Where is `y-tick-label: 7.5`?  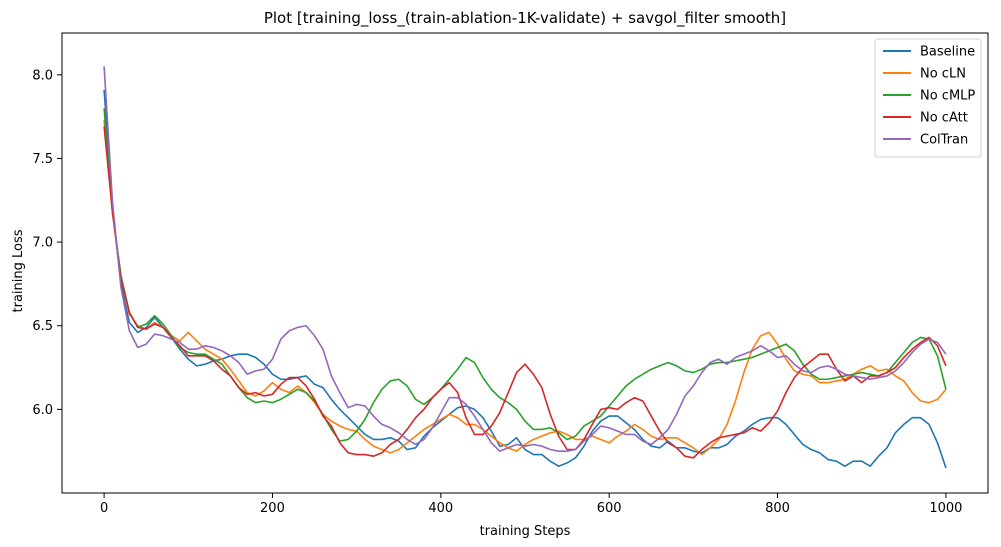
y-tick-label: 7.5 is located at coordinates (42, 159).